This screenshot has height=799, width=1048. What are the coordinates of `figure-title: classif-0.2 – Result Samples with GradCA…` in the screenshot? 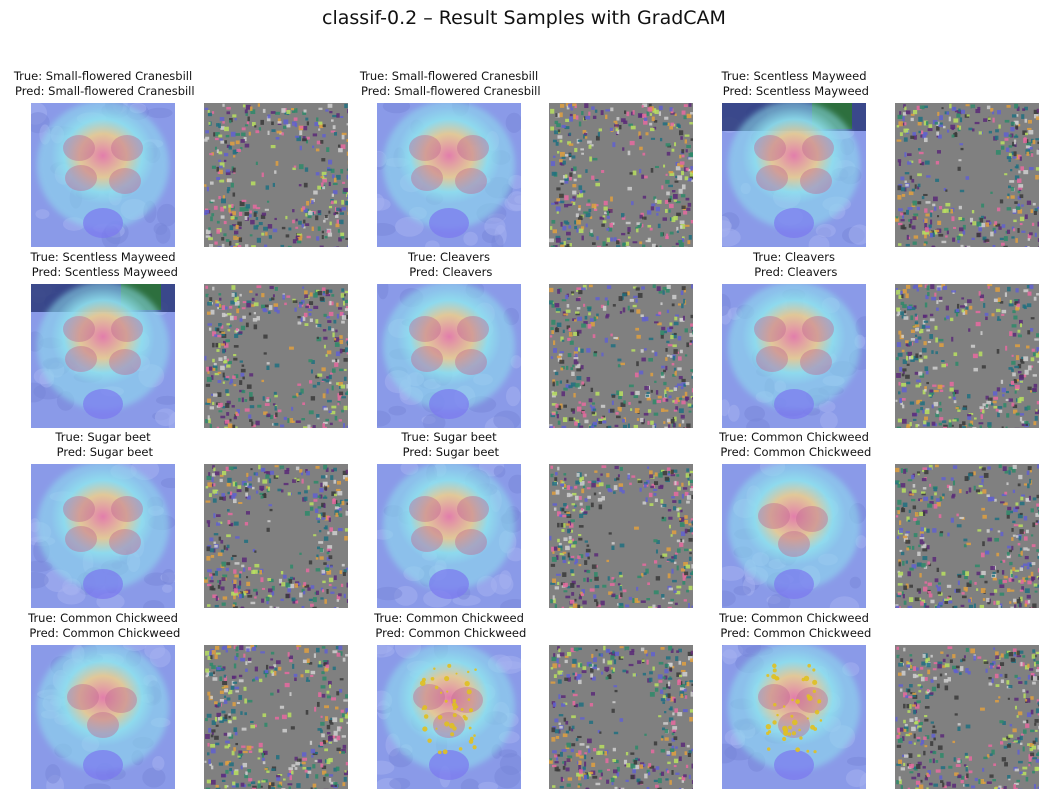 It's located at (524, 18).